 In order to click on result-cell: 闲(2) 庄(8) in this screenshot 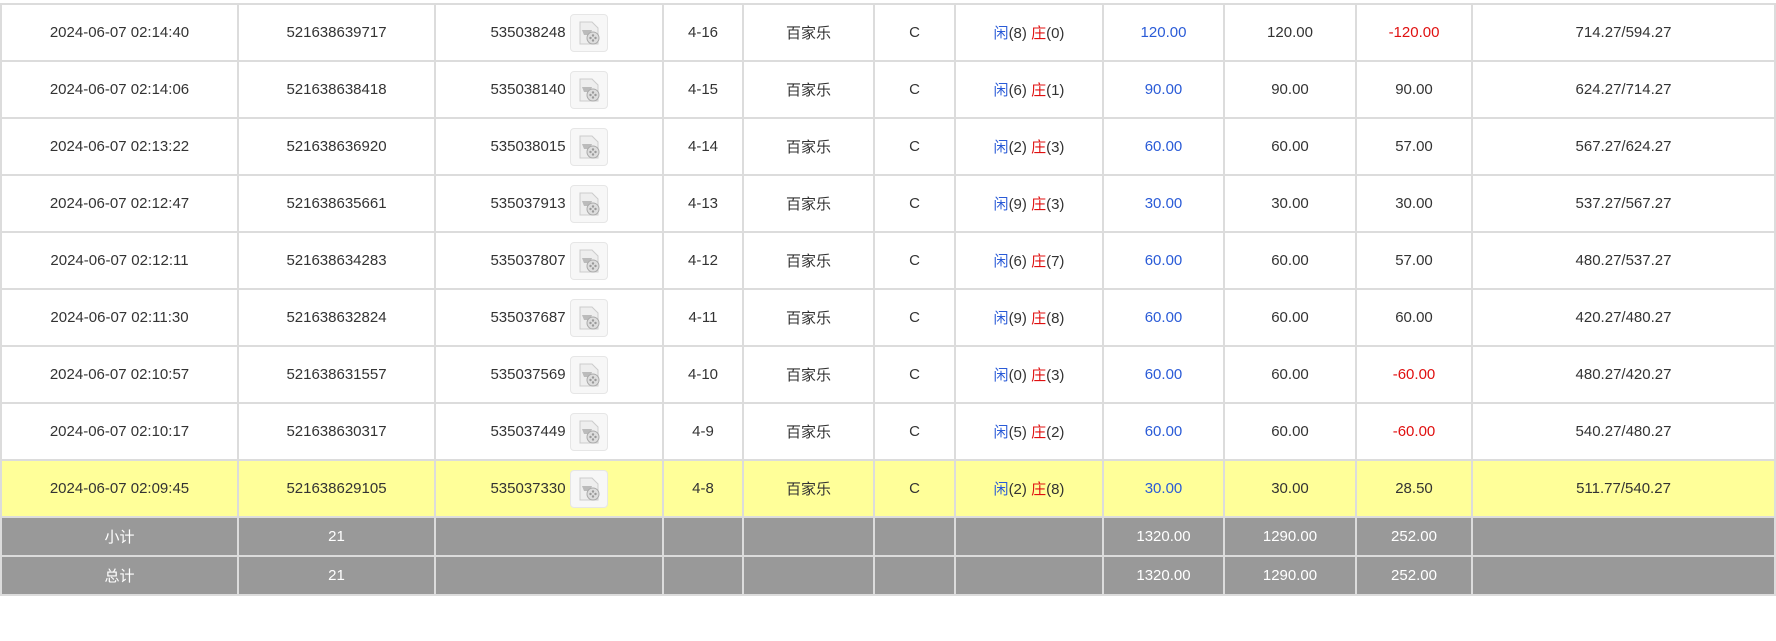, I will do `click(1029, 488)`.